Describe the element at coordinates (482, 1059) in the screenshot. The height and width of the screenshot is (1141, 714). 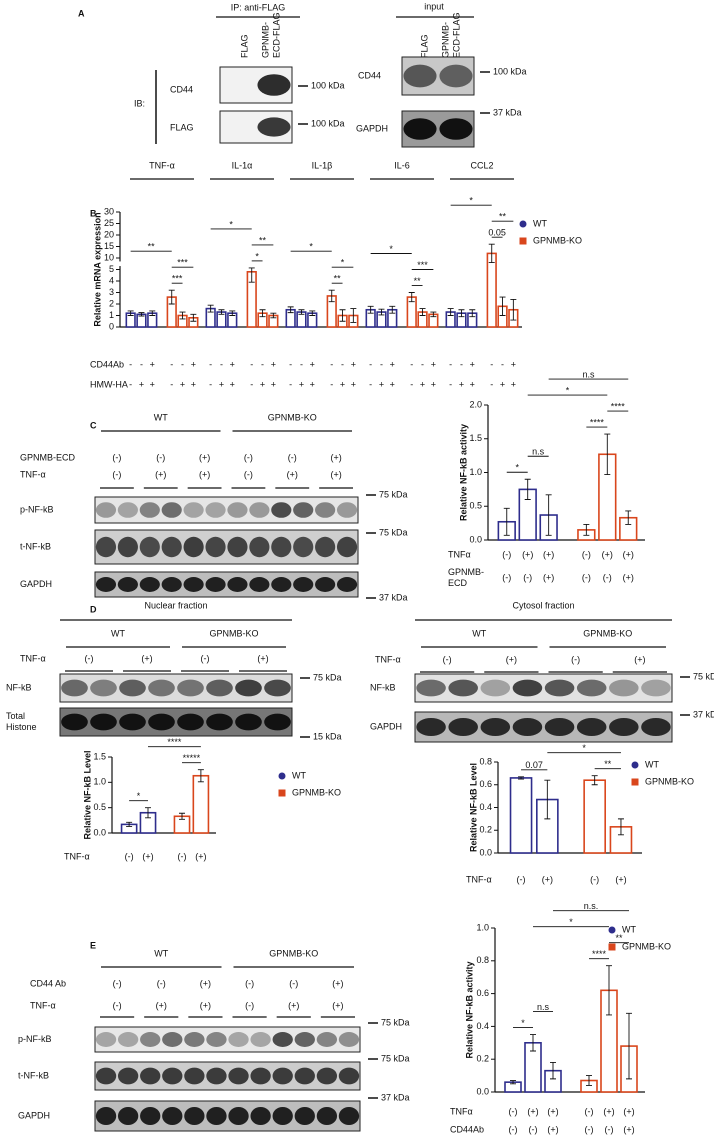
I see `y-tick-label: 0.2` at that location.